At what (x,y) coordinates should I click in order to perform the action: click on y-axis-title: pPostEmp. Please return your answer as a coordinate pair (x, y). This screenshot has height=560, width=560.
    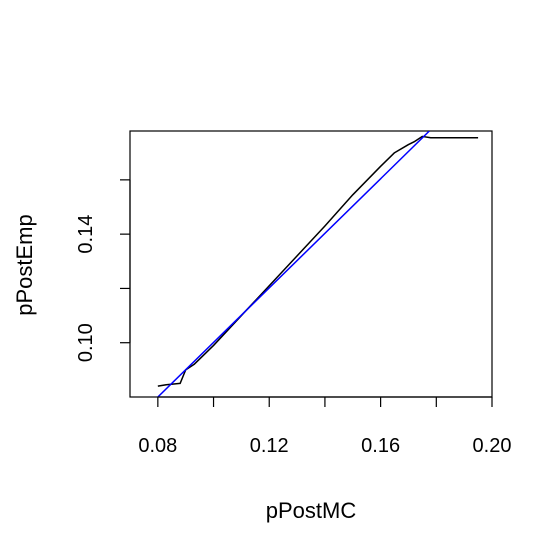
    Looking at the image, I should click on (24, 265).